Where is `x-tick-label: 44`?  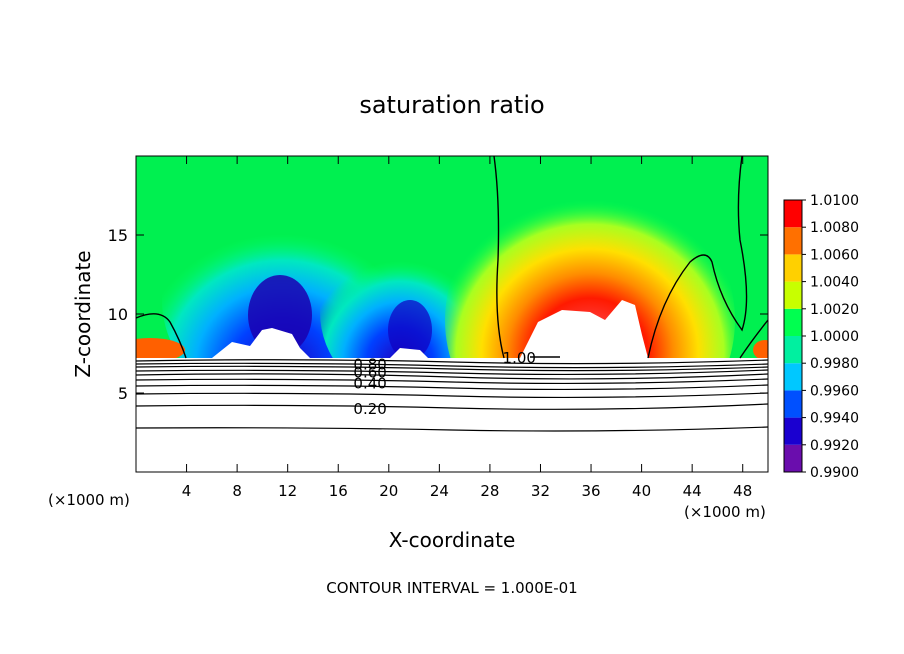
x-tick-label: 44 is located at coordinates (692, 491).